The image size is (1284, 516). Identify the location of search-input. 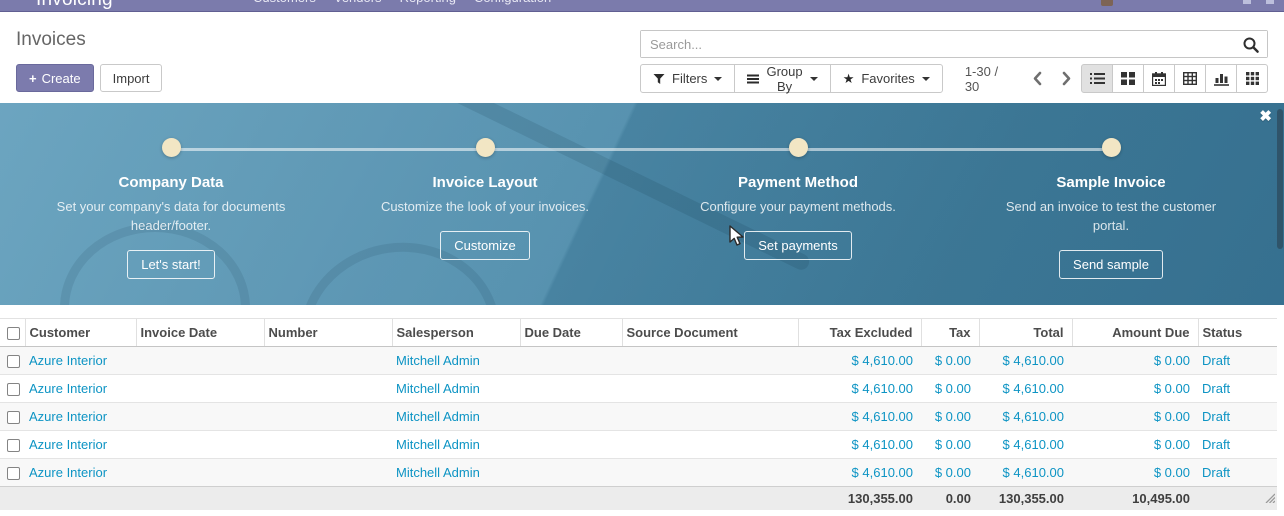
(954, 44).